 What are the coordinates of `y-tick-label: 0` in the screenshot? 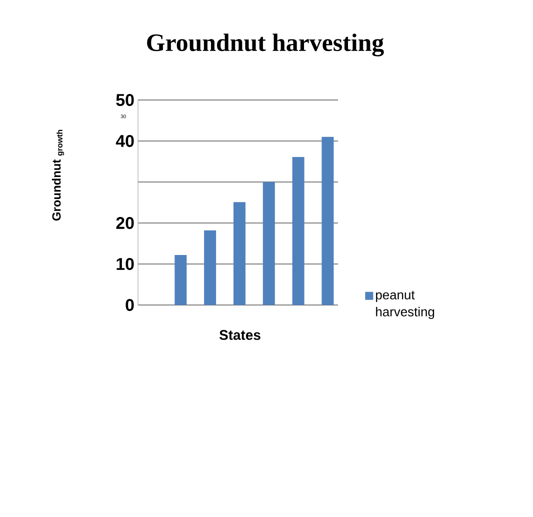 It's located at (130, 304).